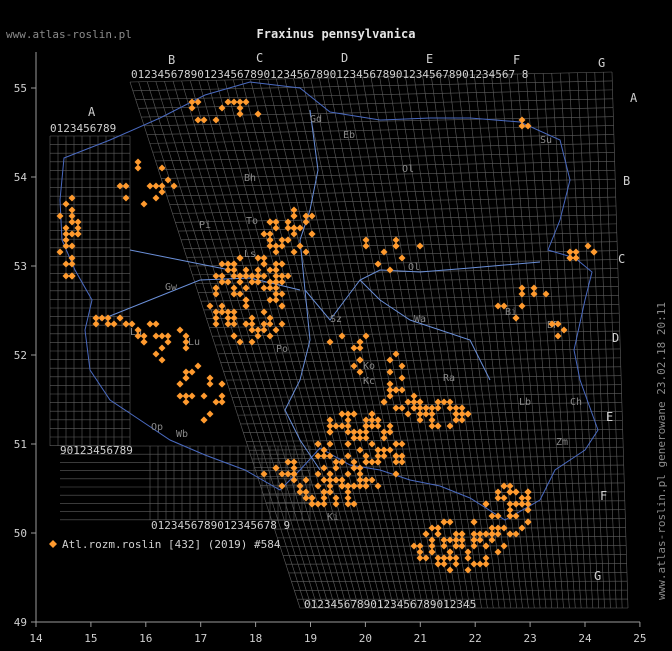 This screenshot has height=651, width=672. What do you see at coordinates (365, 638) in the screenshot?
I see `x-tick-label: 20` at bounding box center [365, 638].